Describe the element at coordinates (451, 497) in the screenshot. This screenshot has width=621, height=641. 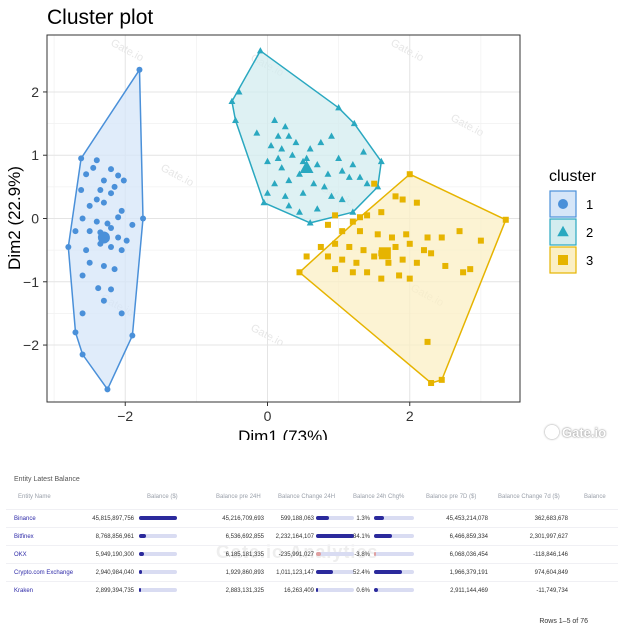
I see `col-header-balance-pre-7d: Balance pre 7D ($)` at that location.